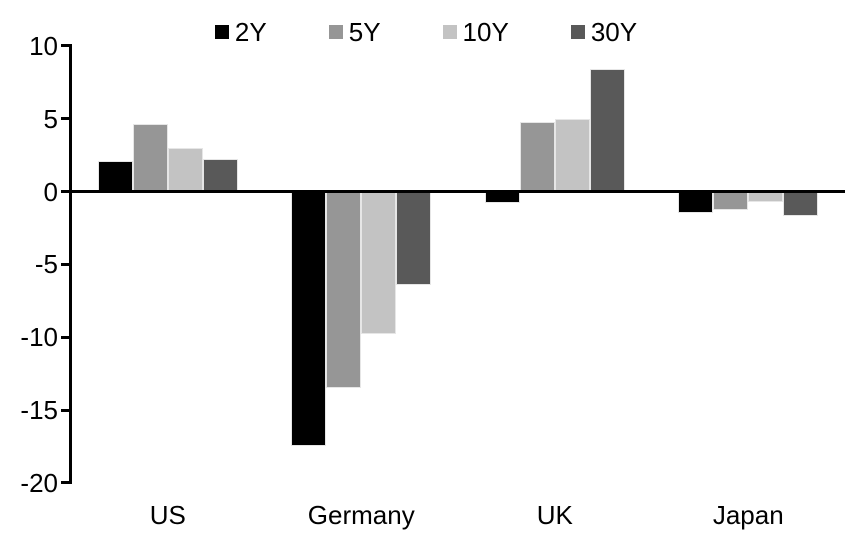 Image resolution: width=852 pixels, height=539 pixels. Describe the element at coordinates (485, 32) in the screenshot. I see `legend-label: 10Y` at that location.